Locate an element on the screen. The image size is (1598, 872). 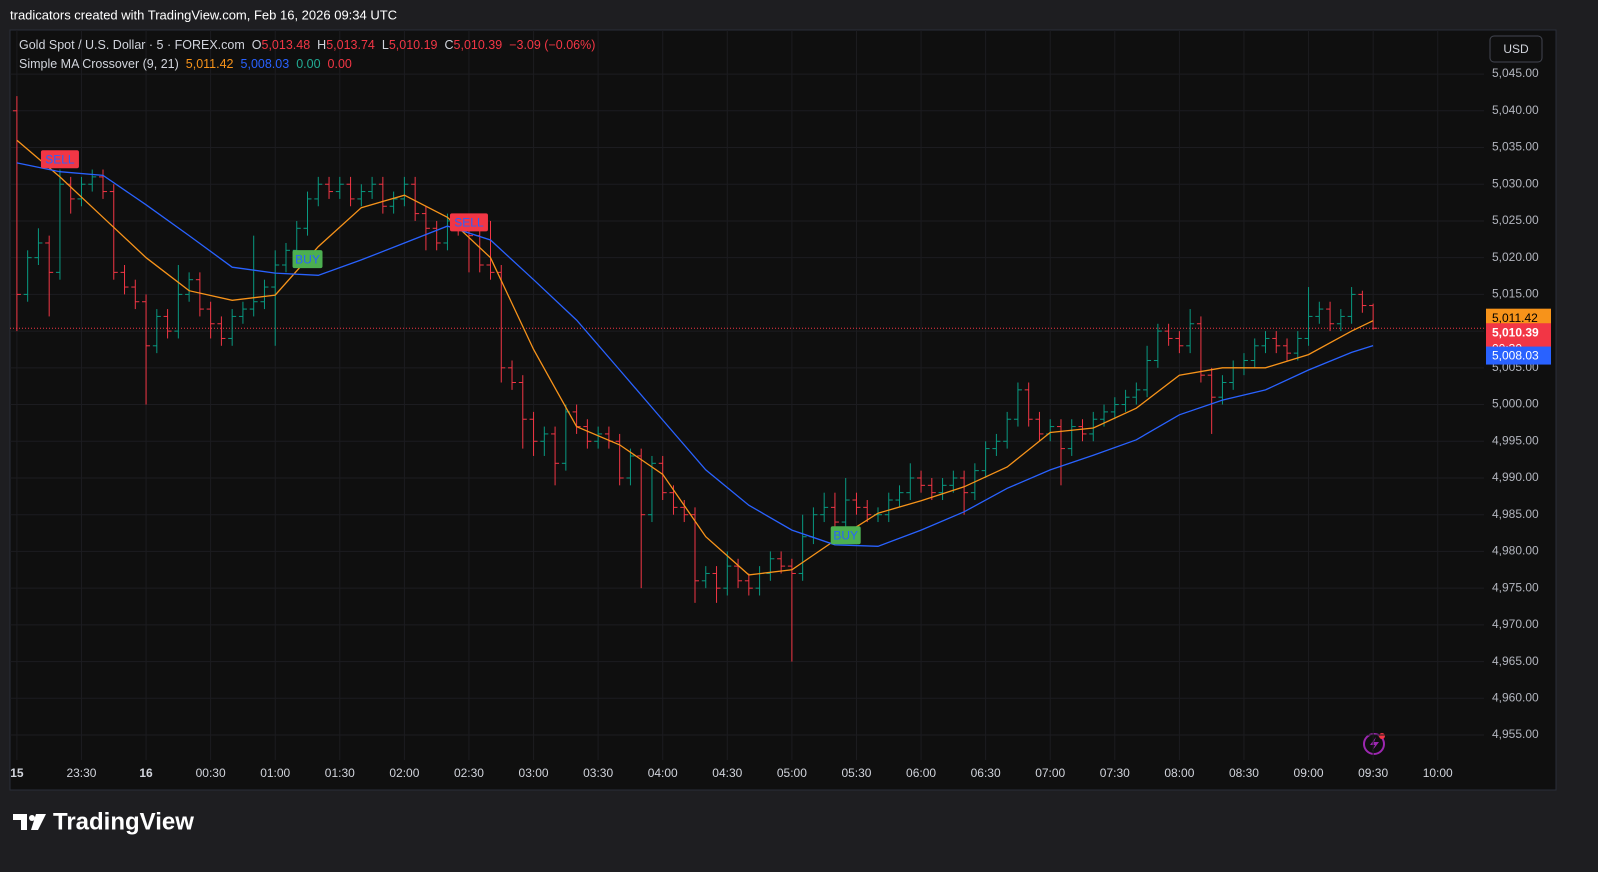
x-tick-label: 00:30 is located at coordinates (211, 773).